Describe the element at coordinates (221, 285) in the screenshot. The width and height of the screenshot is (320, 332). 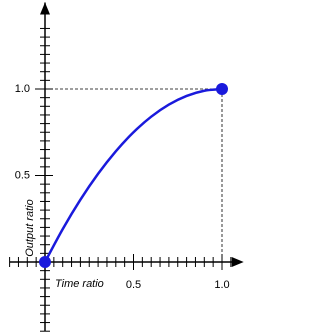
I see `x-tick-label: 1.0` at that location.